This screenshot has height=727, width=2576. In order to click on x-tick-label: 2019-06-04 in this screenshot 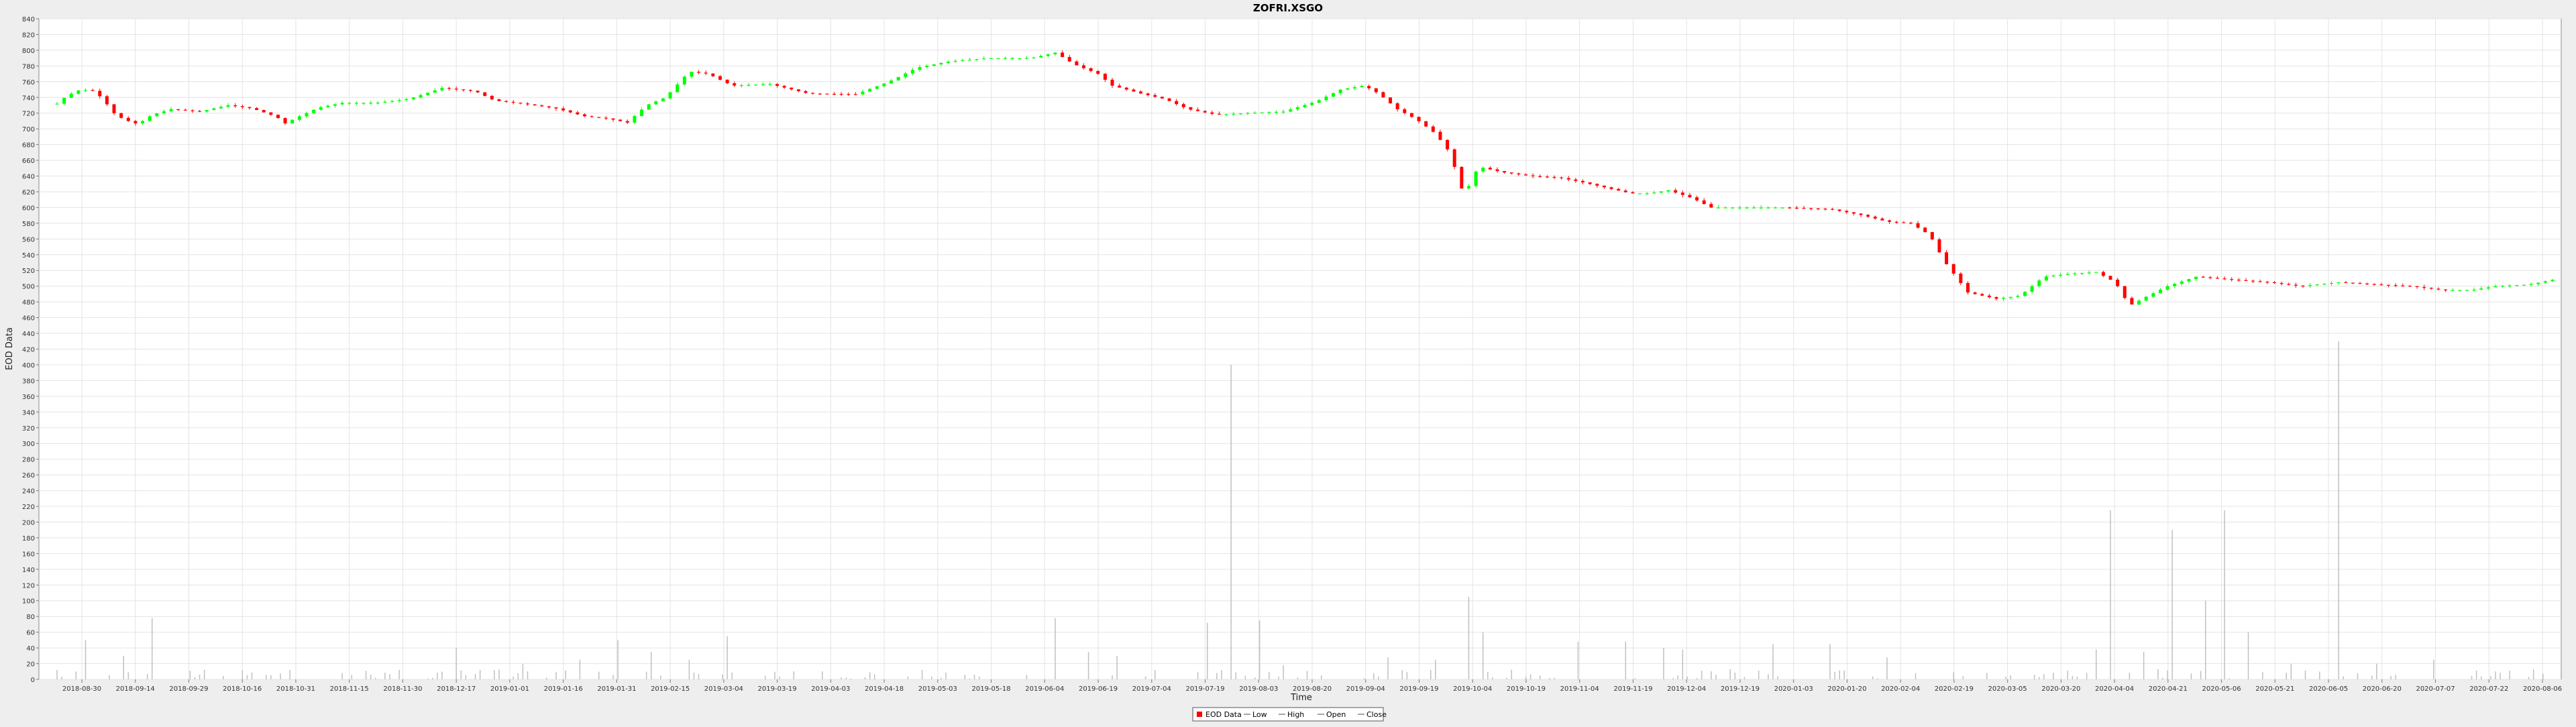, I will do `click(1044, 689)`.